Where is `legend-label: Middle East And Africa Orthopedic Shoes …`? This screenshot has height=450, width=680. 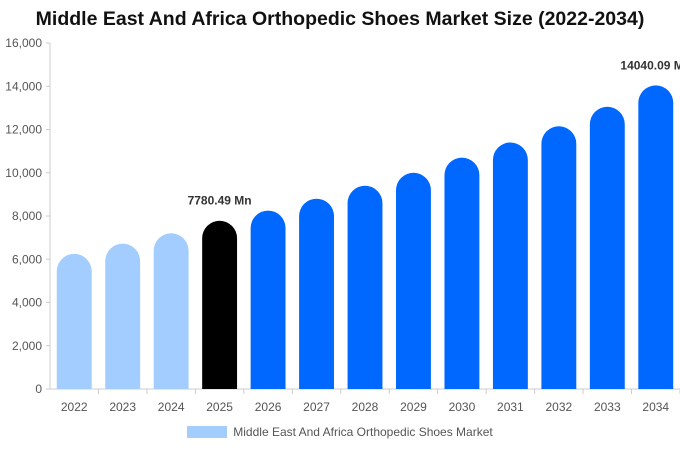
legend-label: Middle East And Africa Orthopedic Shoes … is located at coordinates (363, 432).